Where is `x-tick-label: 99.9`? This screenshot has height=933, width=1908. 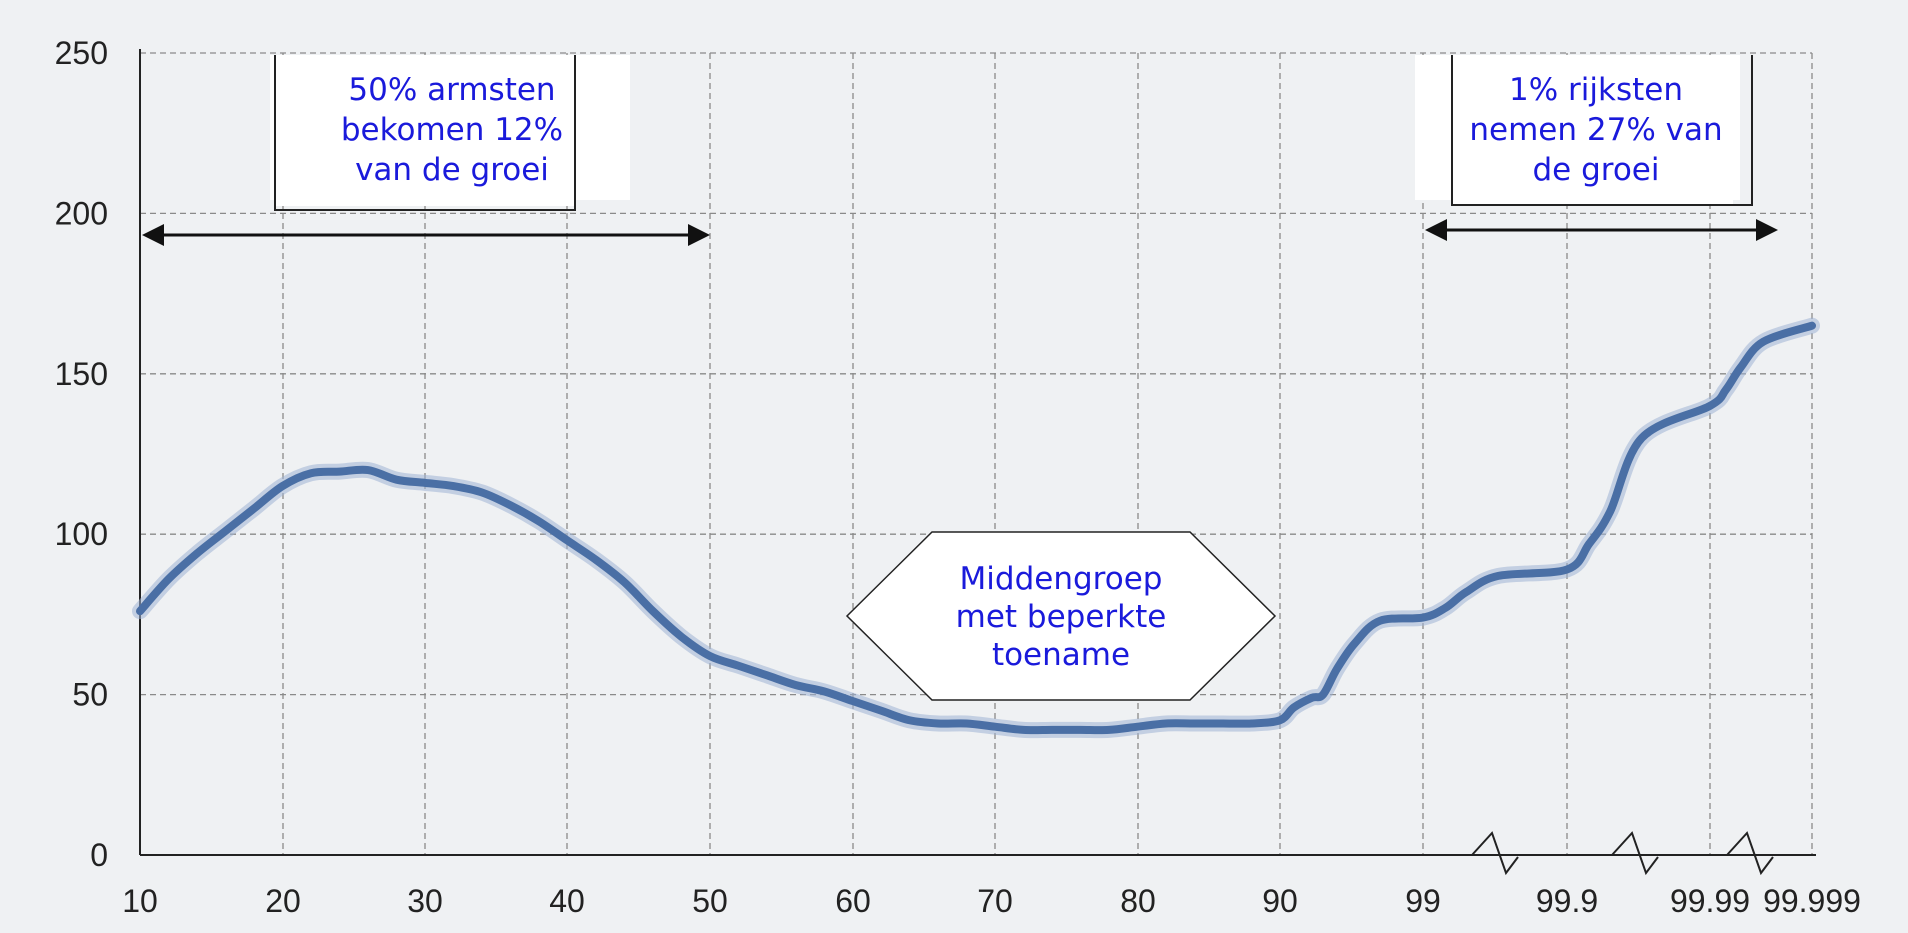 x-tick-label: 99.9 is located at coordinates (1567, 901).